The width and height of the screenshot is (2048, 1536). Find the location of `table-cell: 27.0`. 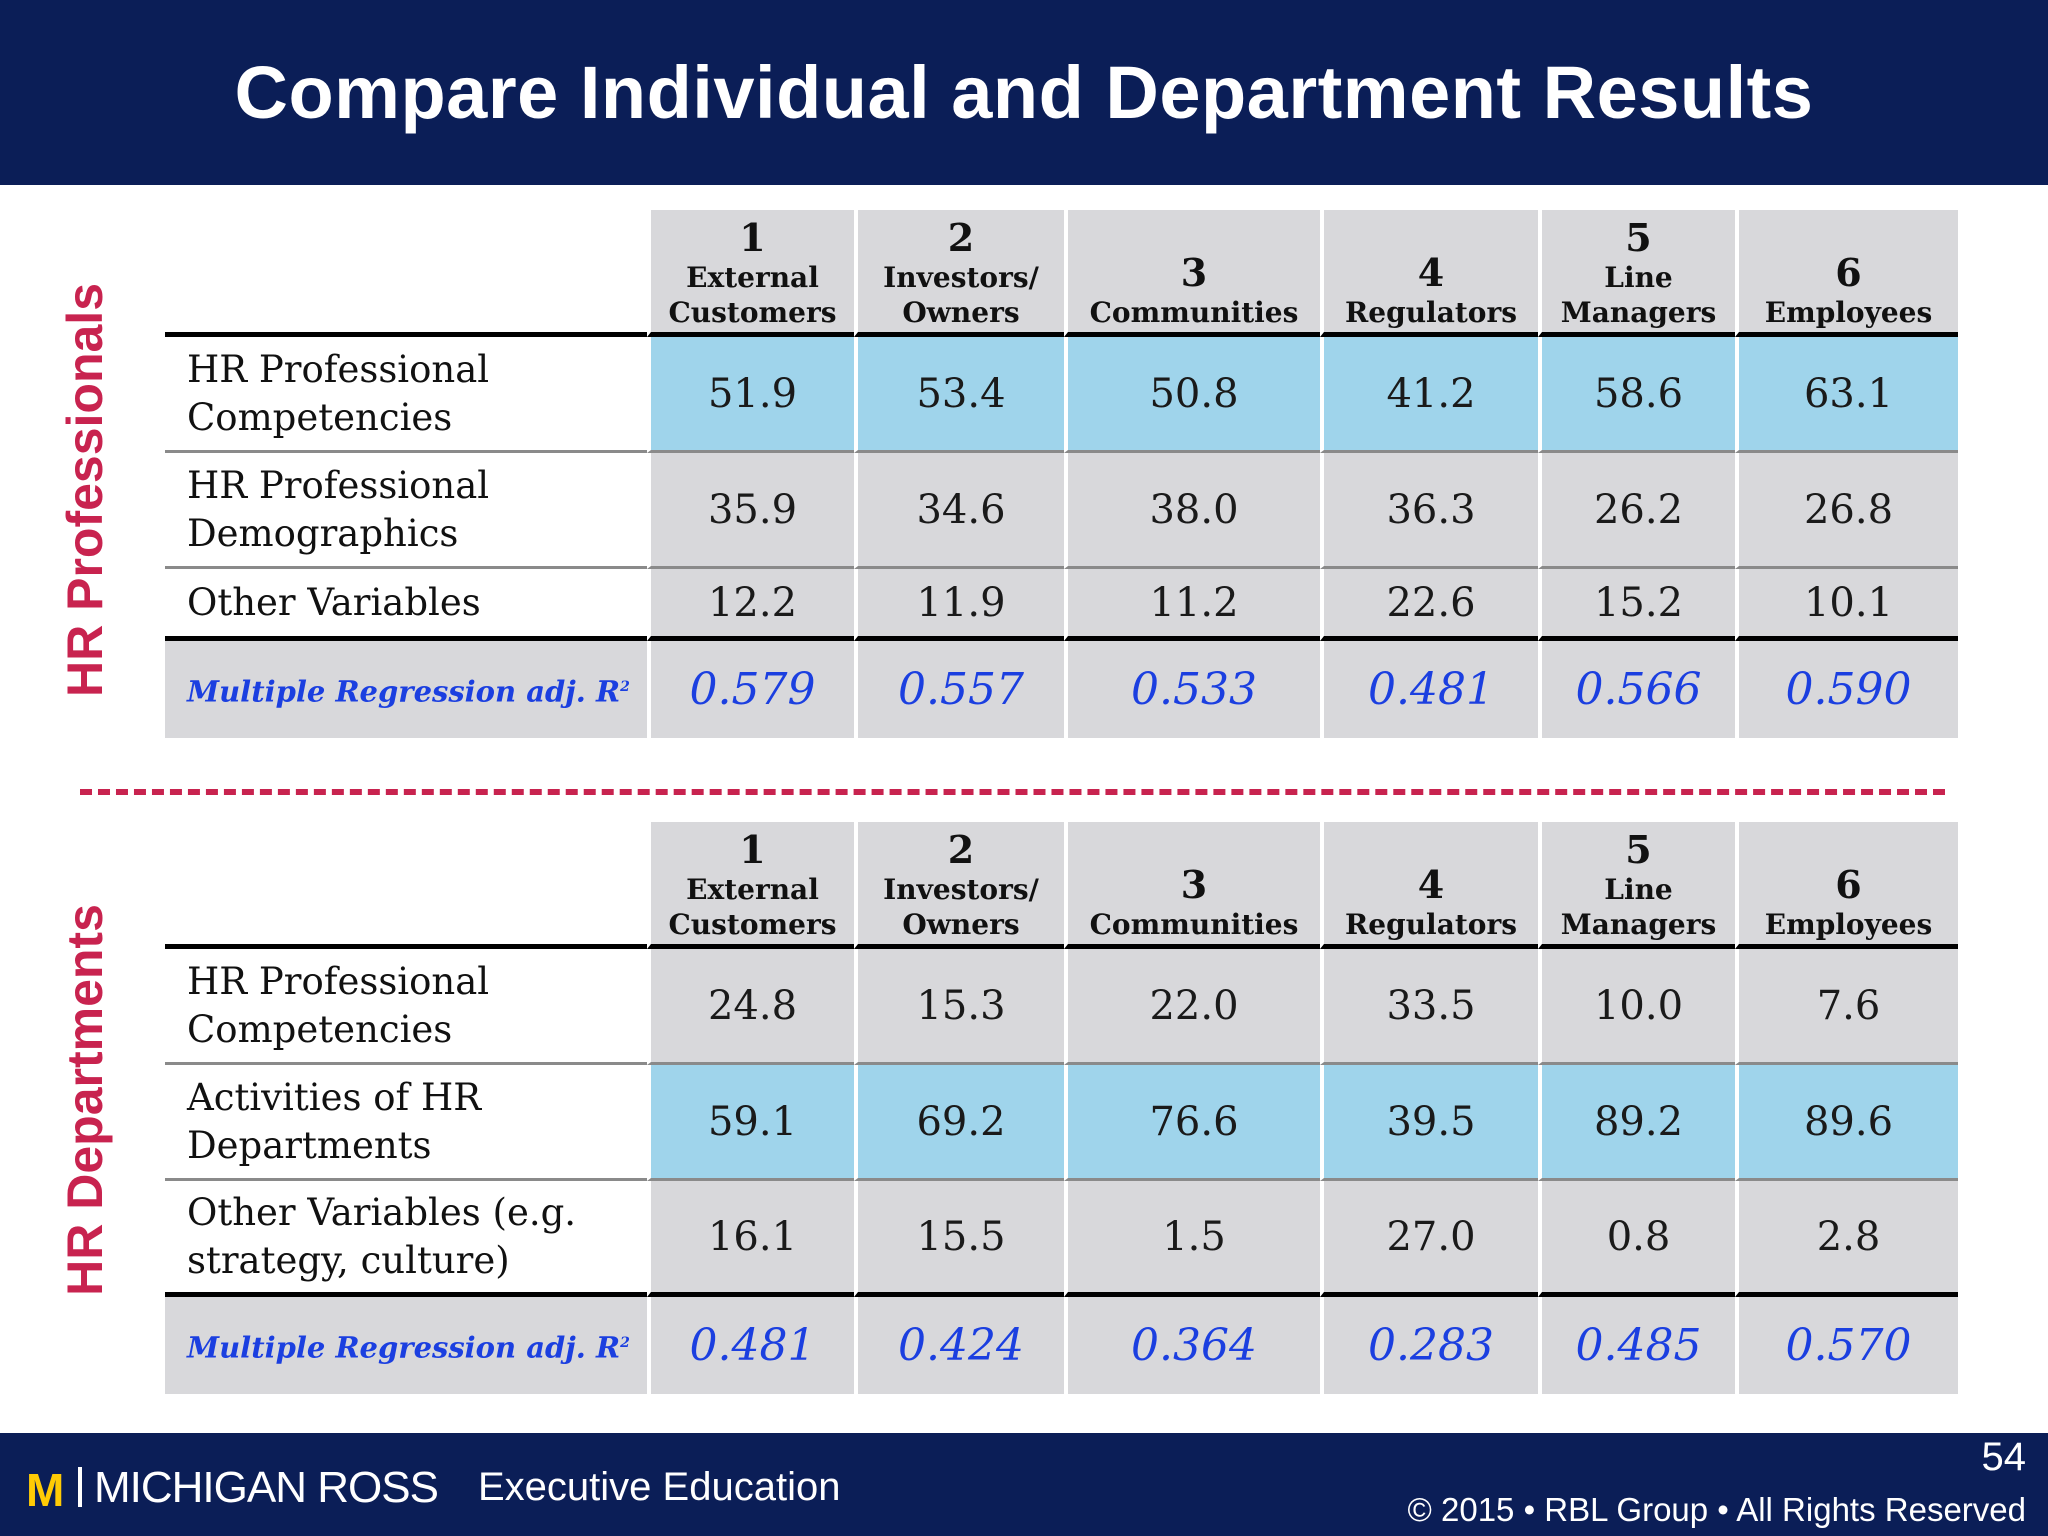

table-cell: 27.0 is located at coordinates (1429, 1239).